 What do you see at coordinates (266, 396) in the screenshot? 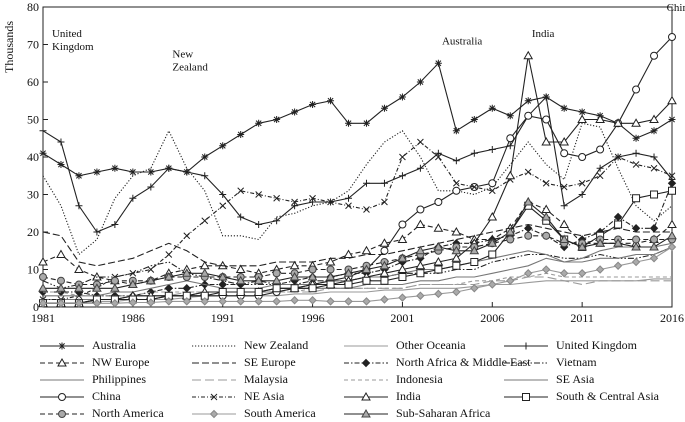
I see `legend-item-ne-asia: NE Asia` at bounding box center [266, 396].